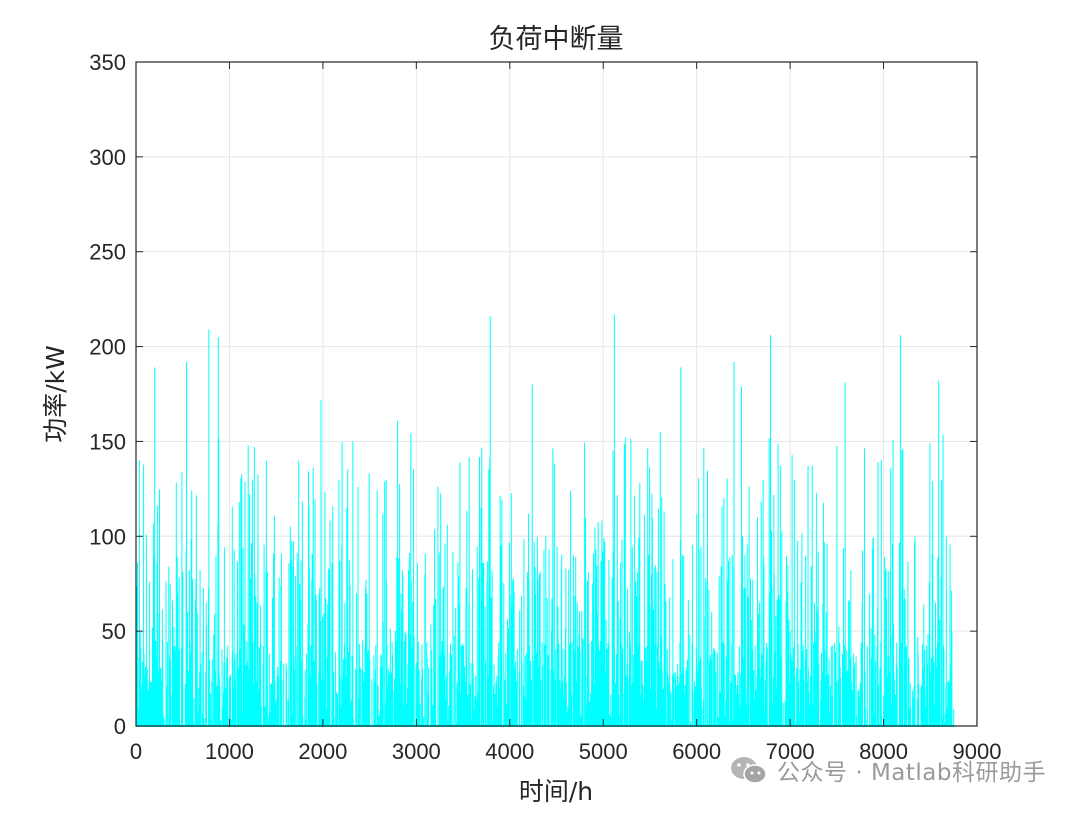 Image resolution: width=1080 pixels, height=813 pixels. What do you see at coordinates (136, 751) in the screenshot?
I see `x-tick-label: 0` at bounding box center [136, 751].